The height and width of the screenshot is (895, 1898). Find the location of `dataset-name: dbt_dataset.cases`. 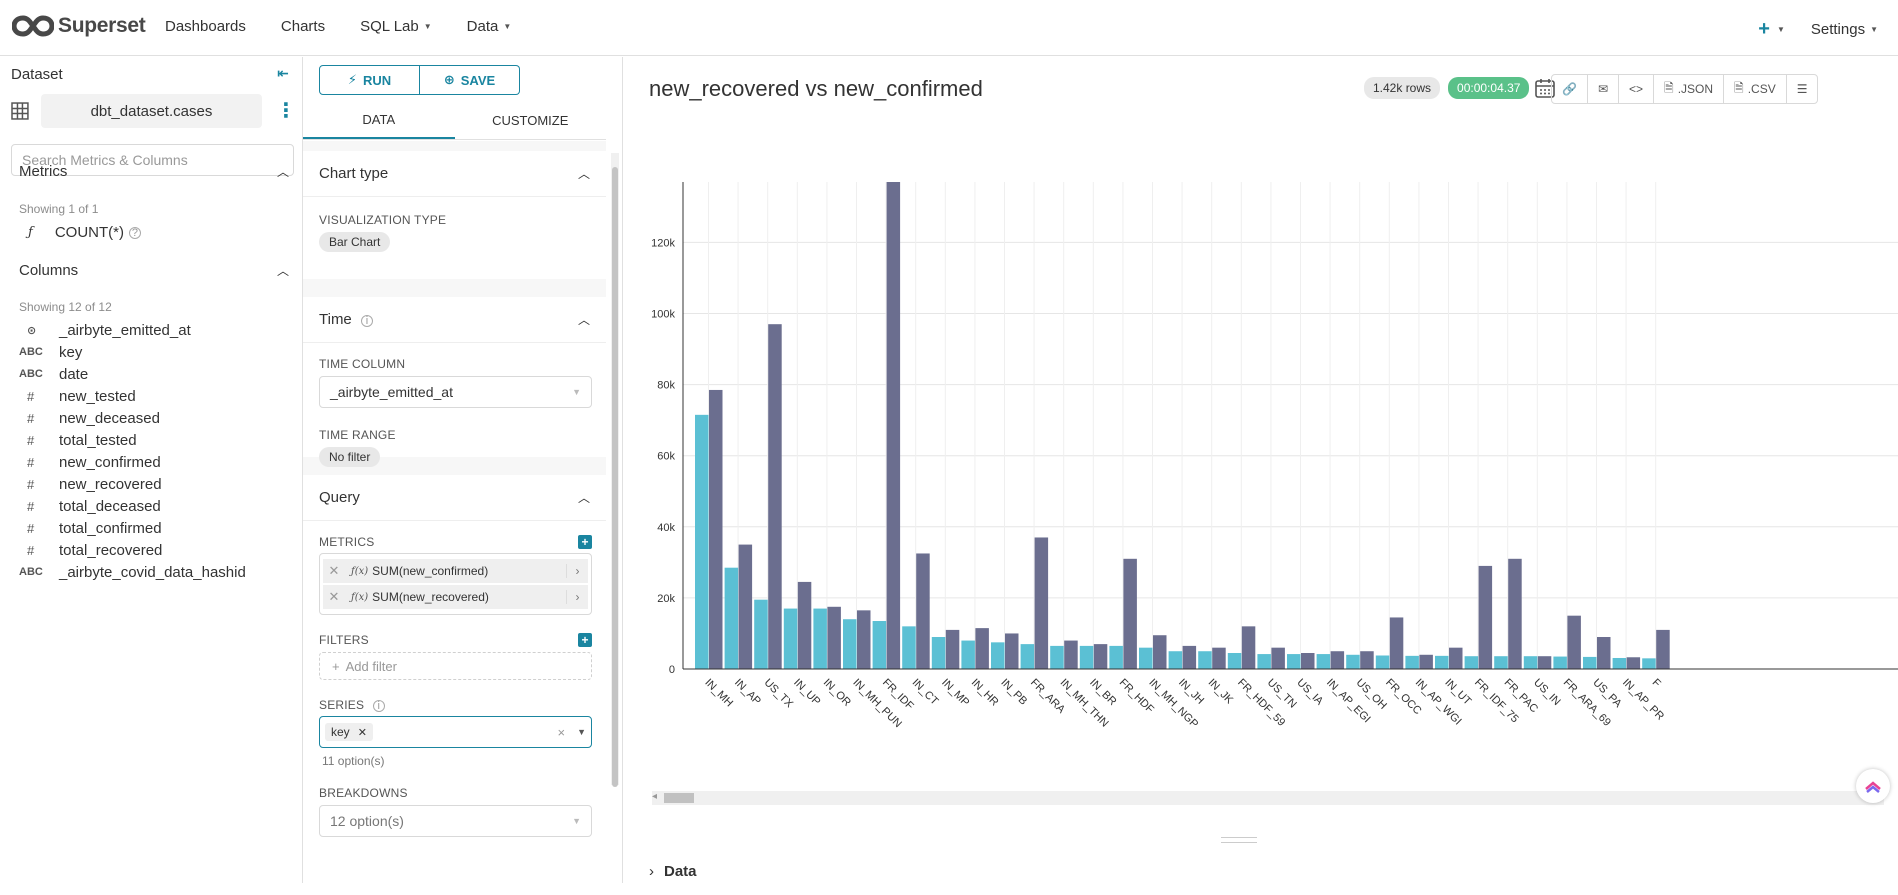

dataset-name: dbt_dataset.cases is located at coordinates (151, 111).